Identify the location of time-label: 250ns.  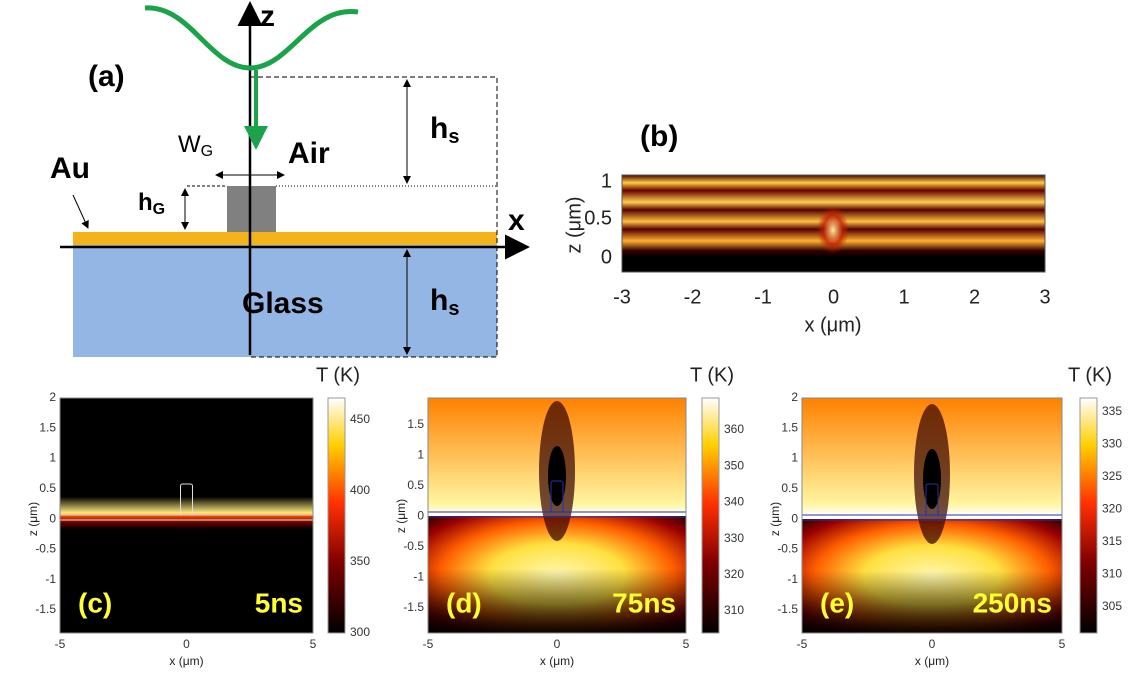
(1012, 602).